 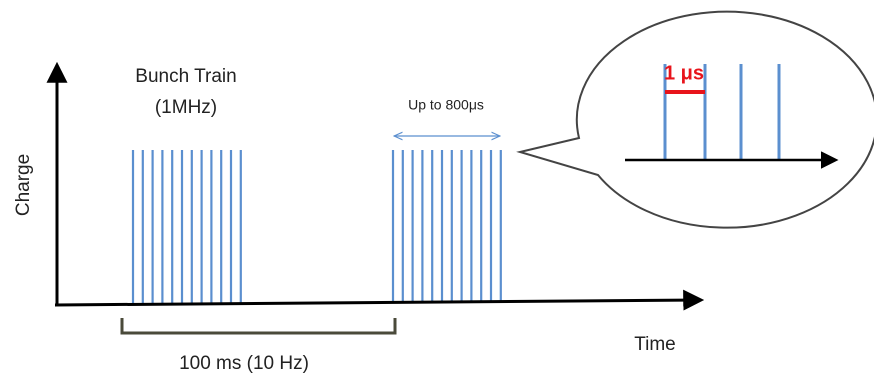 What do you see at coordinates (722, 112) in the screenshot?
I see `zoom-pulses` at bounding box center [722, 112].